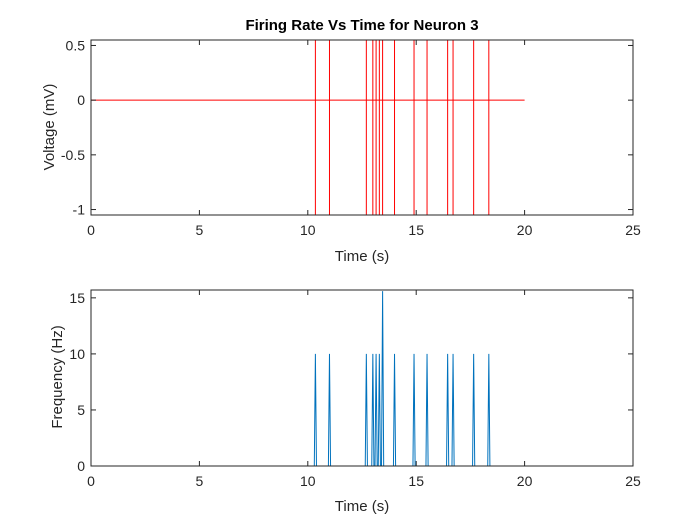 This screenshot has width=700, height=525. Describe the element at coordinates (81, 100) in the screenshot. I see `voltage-y-tick-label: 0` at that location.